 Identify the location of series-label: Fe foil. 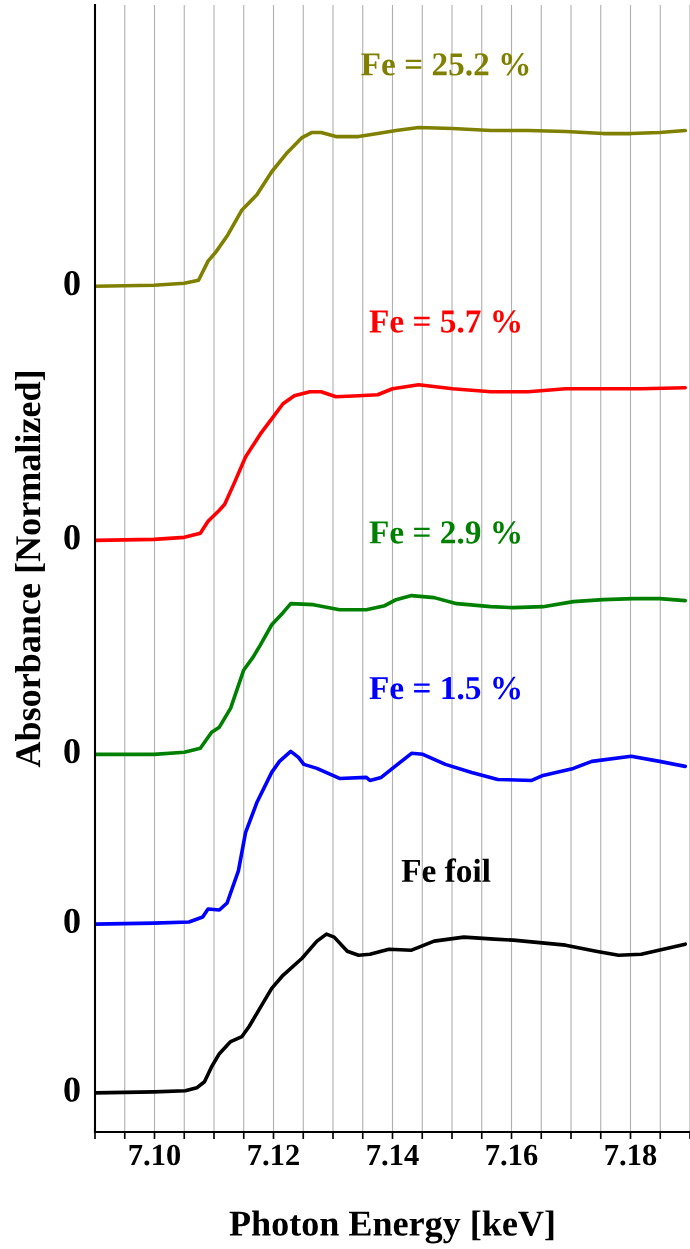
(446, 870).